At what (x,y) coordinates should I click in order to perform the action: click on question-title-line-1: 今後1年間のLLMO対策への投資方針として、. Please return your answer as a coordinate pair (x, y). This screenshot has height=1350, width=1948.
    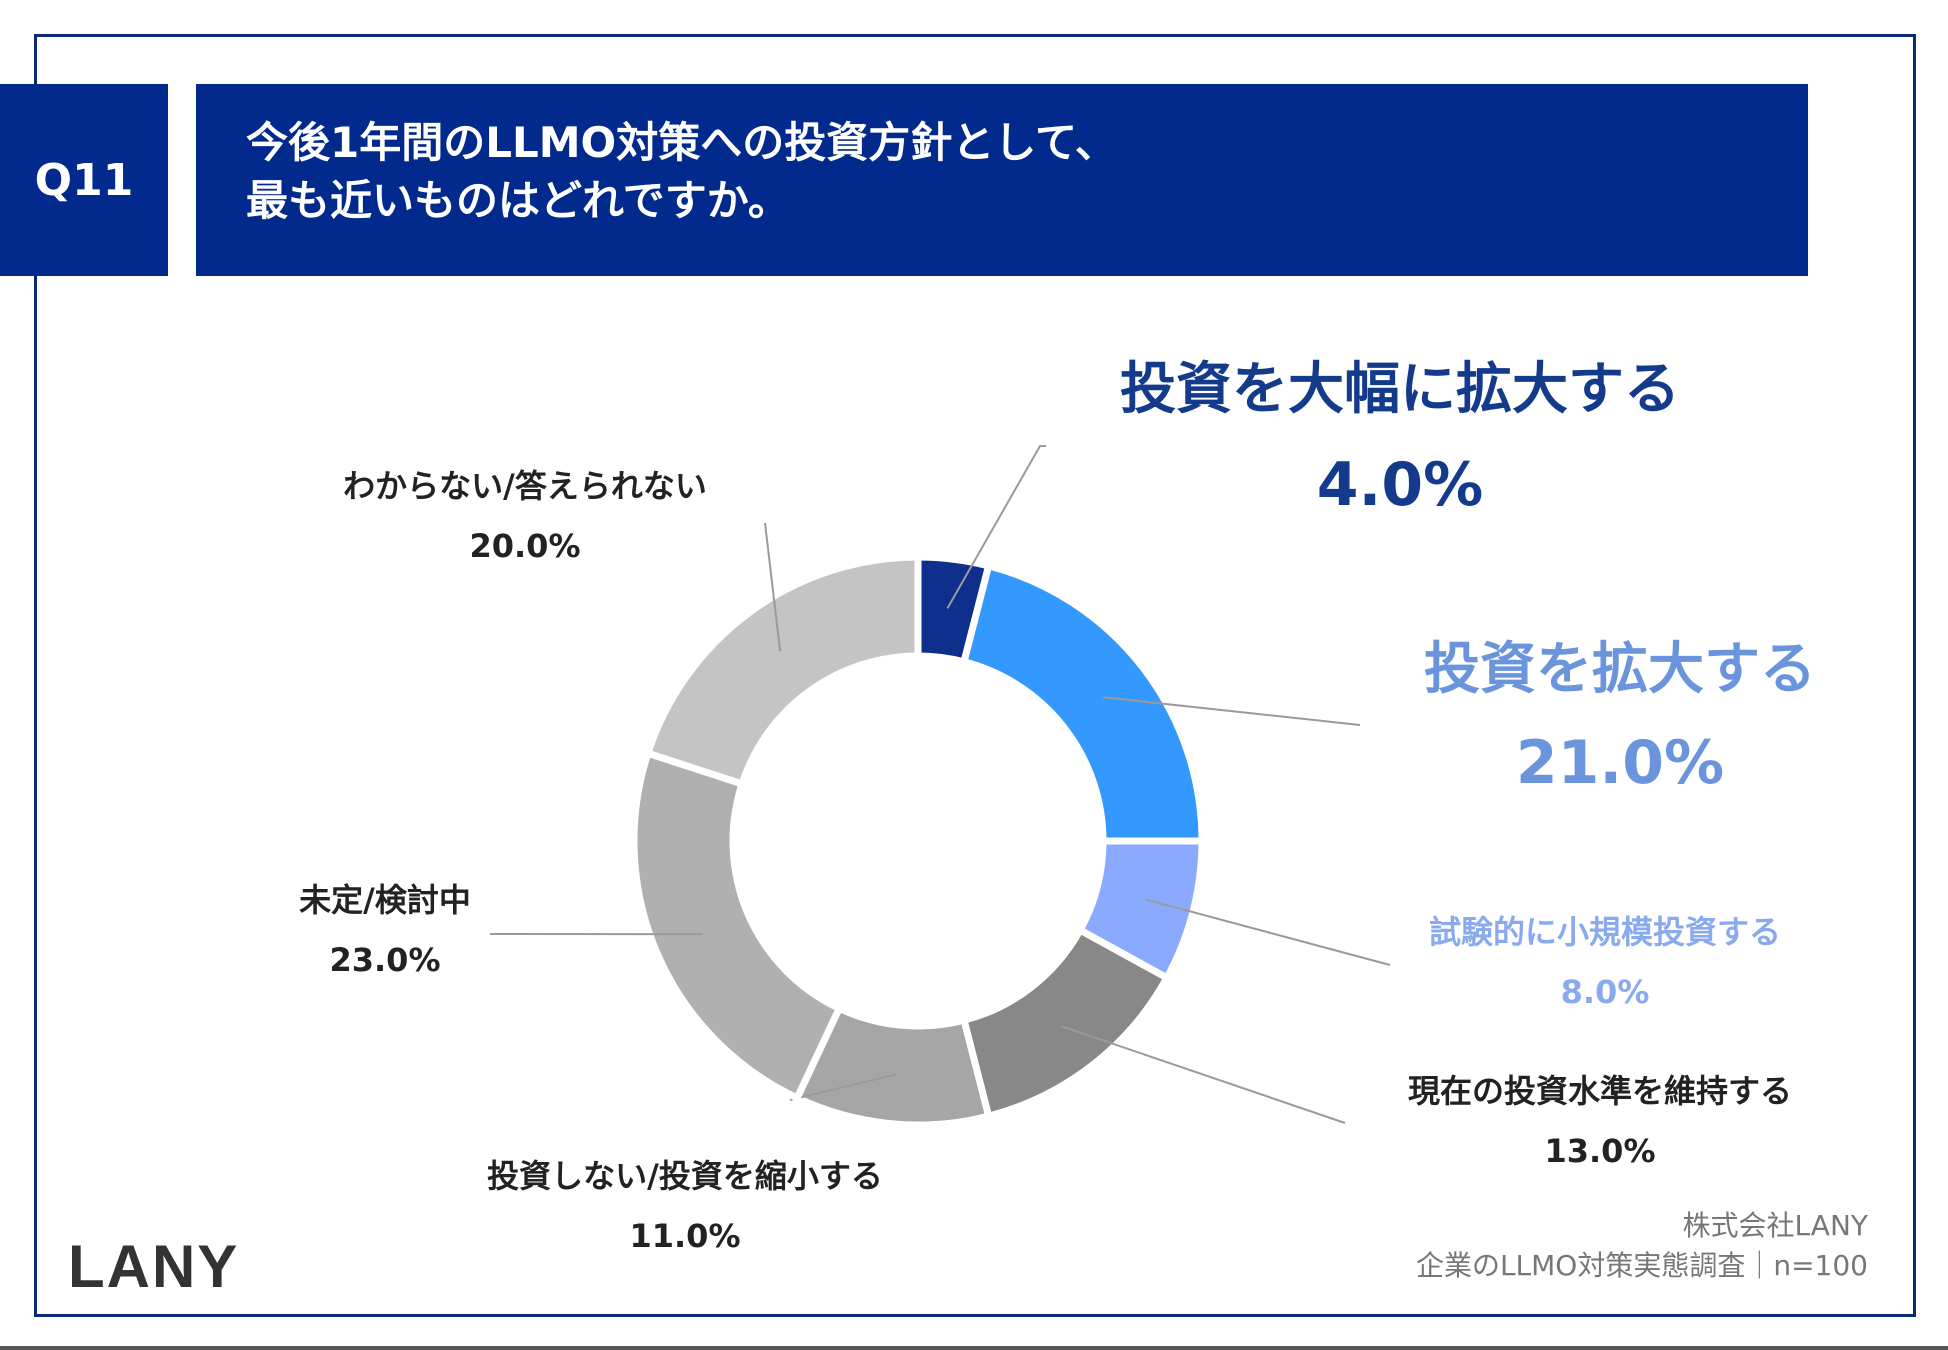
    Looking at the image, I should click on (681, 142).